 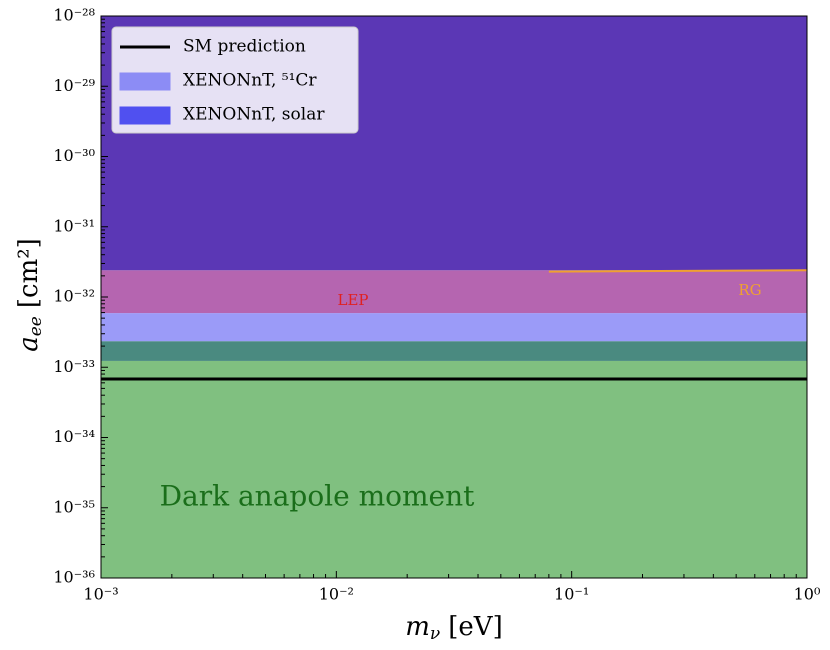 What do you see at coordinates (74, 366) in the screenshot?
I see `y-tick-label: 10⁻³³` at bounding box center [74, 366].